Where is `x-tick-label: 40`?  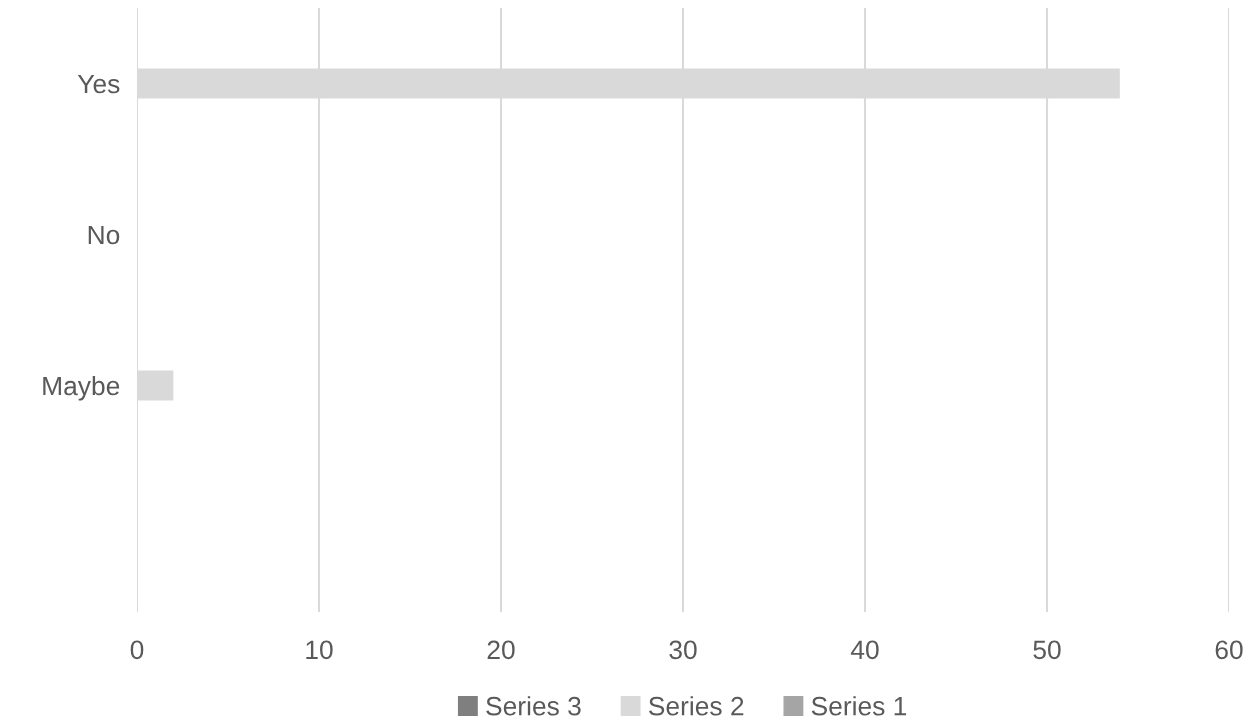
x-tick-label: 40 is located at coordinates (864, 650).